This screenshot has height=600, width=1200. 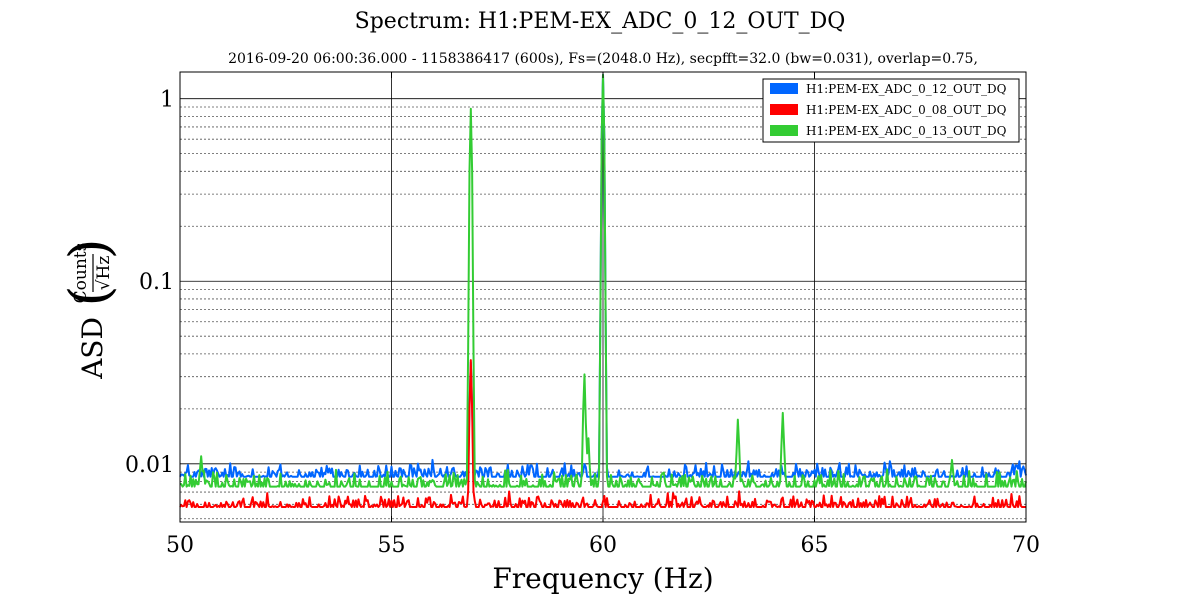 I want to click on x-tick-label: 70, so click(x=1026, y=545).